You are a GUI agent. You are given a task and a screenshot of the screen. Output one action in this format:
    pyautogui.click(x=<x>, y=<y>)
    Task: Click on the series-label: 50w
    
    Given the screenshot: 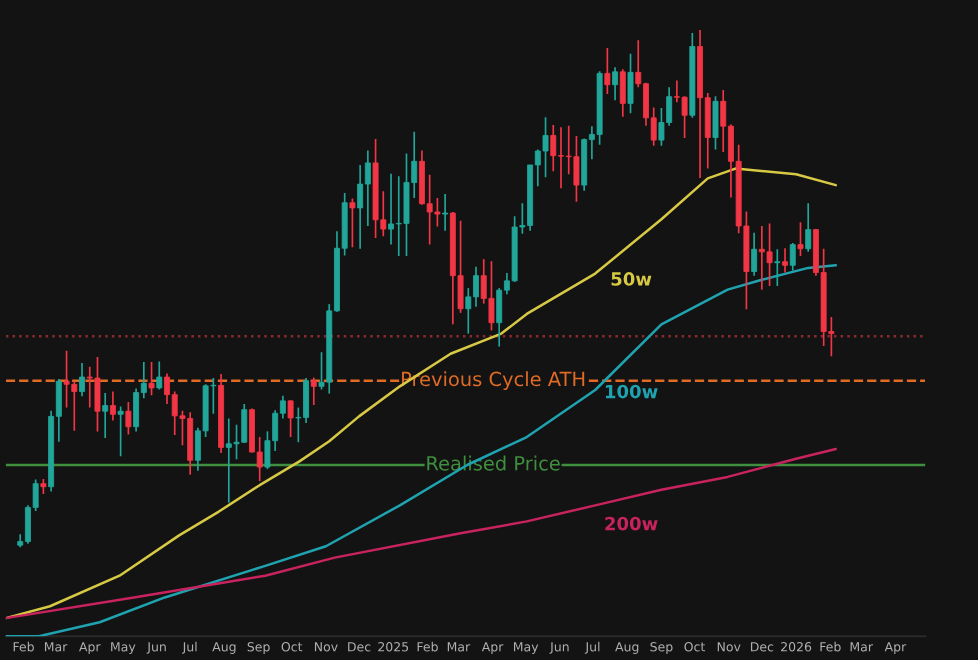 What is the action you would take?
    pyautogui.click(x=631, y=279)
    